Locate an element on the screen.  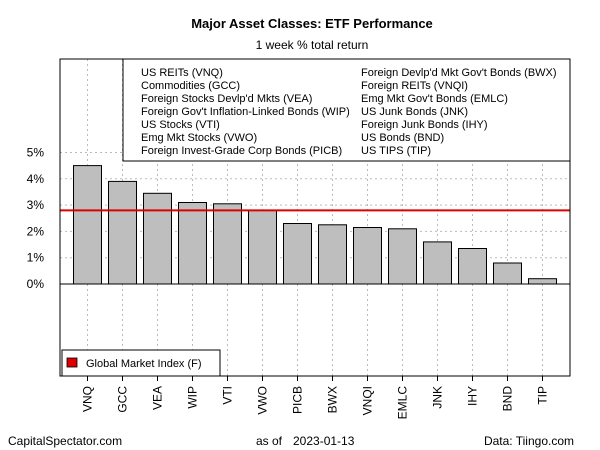
y-axis: 0% 1% 2% 3% 4% 5% is located at coordinates (36, 219).